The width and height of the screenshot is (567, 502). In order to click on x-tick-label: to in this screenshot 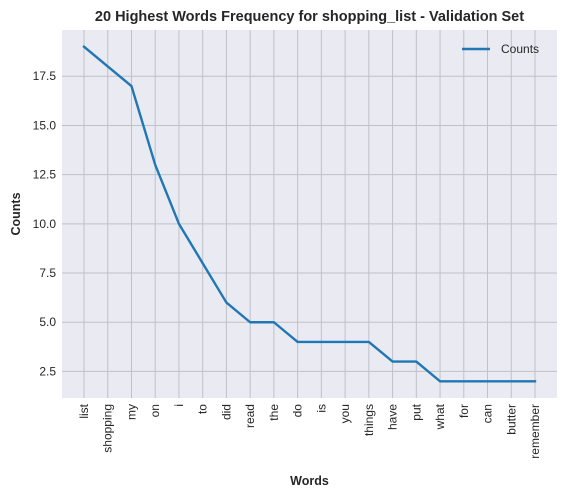, I will do `click(203, 409)`.